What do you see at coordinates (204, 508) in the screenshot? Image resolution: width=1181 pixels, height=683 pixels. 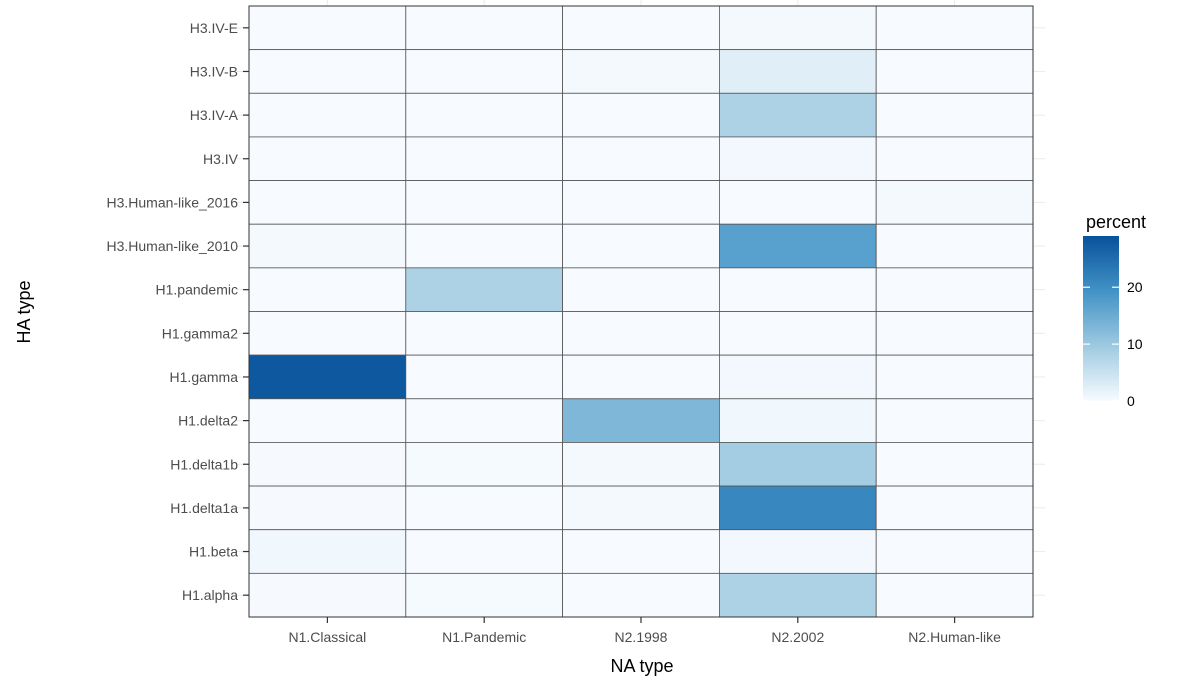 I see `y-tick-label: H1.delta1a` at bounding box center [204, 508].